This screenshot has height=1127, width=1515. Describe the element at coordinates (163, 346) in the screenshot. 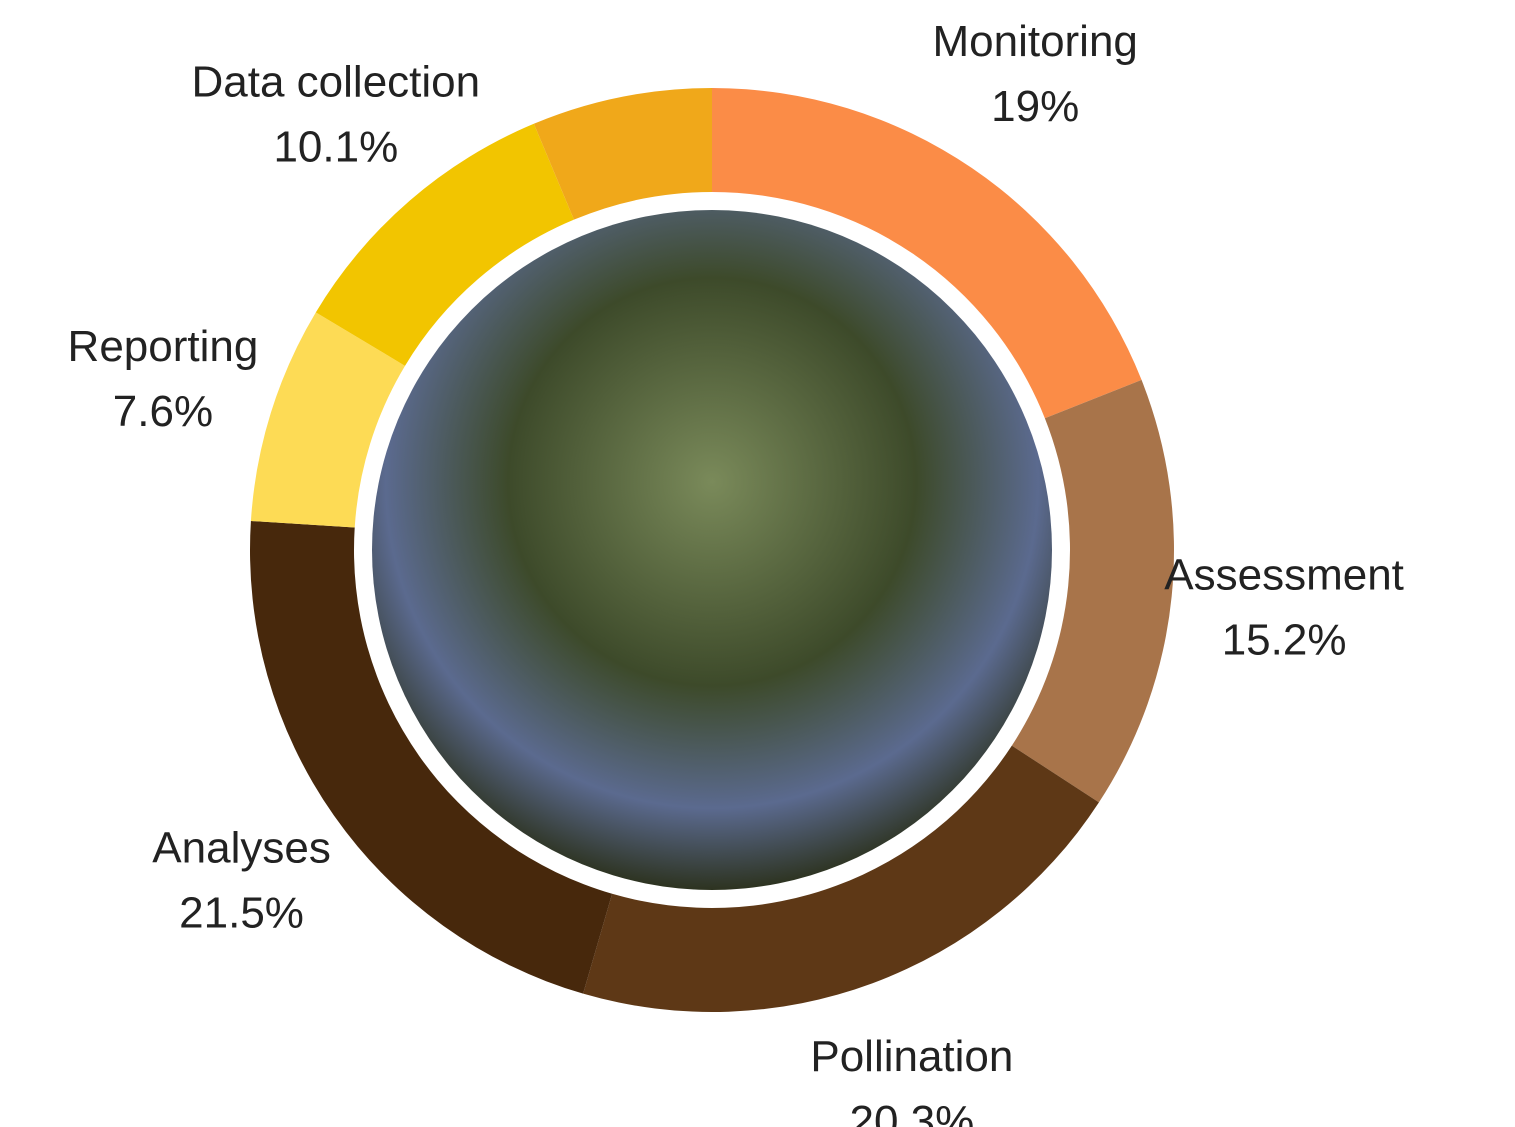

I see `segment-label: Reporting` at that location.